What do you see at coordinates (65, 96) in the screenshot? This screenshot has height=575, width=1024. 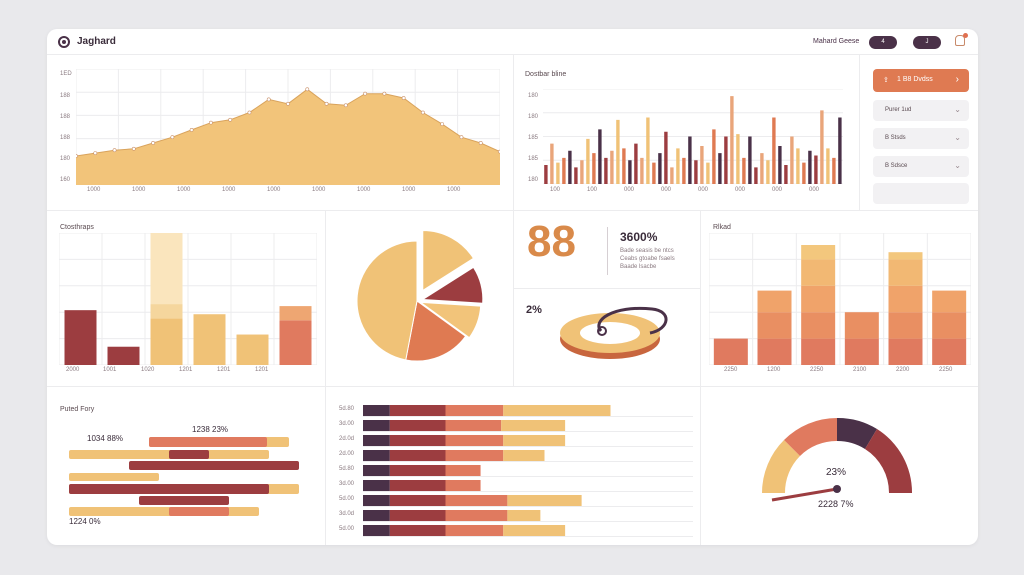 I see `y-tick-label: 188` at bounding box center [65, 96].